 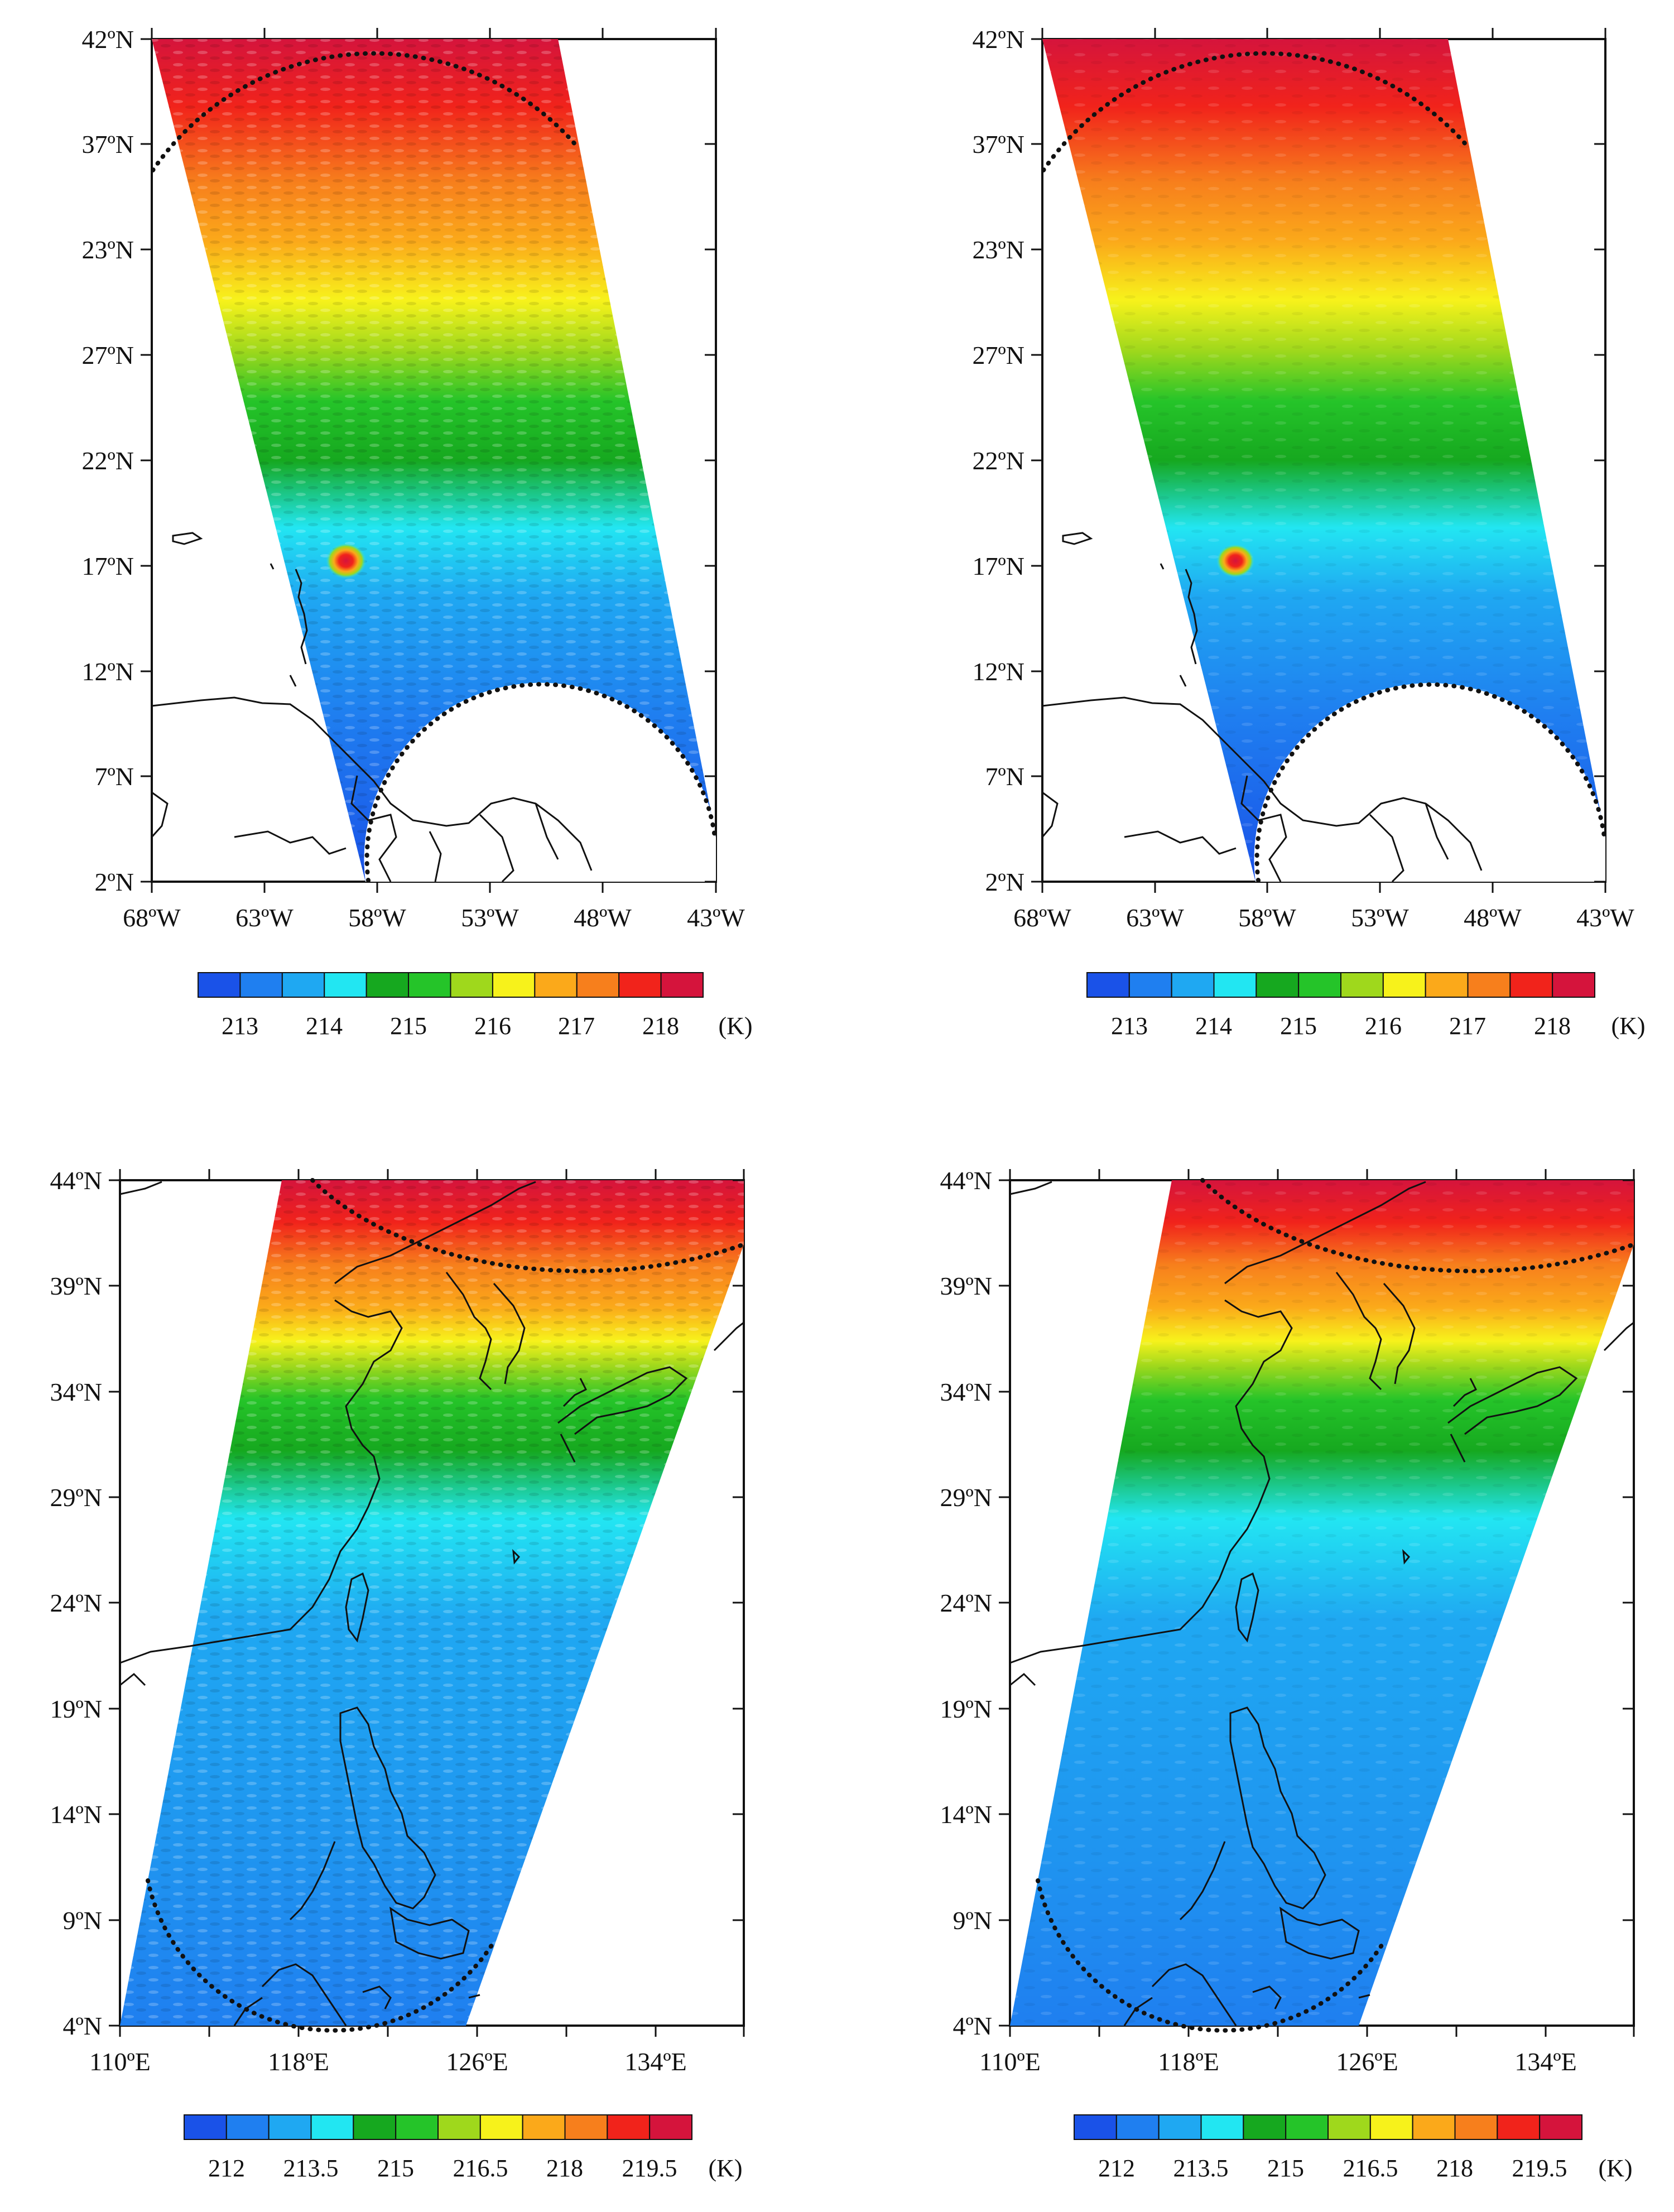 What do you see at coordinates (76, 1709) in the screenshot?
I see `lat-label: 19ºN` at bounding box center [76, 1709].